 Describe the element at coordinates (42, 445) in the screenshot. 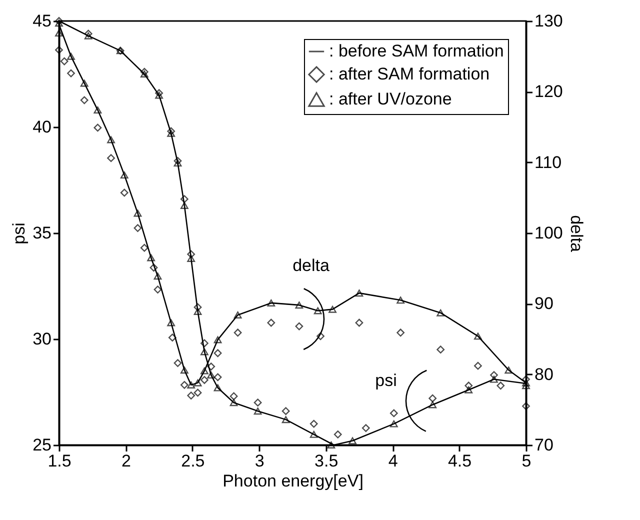

I see `y-tick-label: 25` at that location.